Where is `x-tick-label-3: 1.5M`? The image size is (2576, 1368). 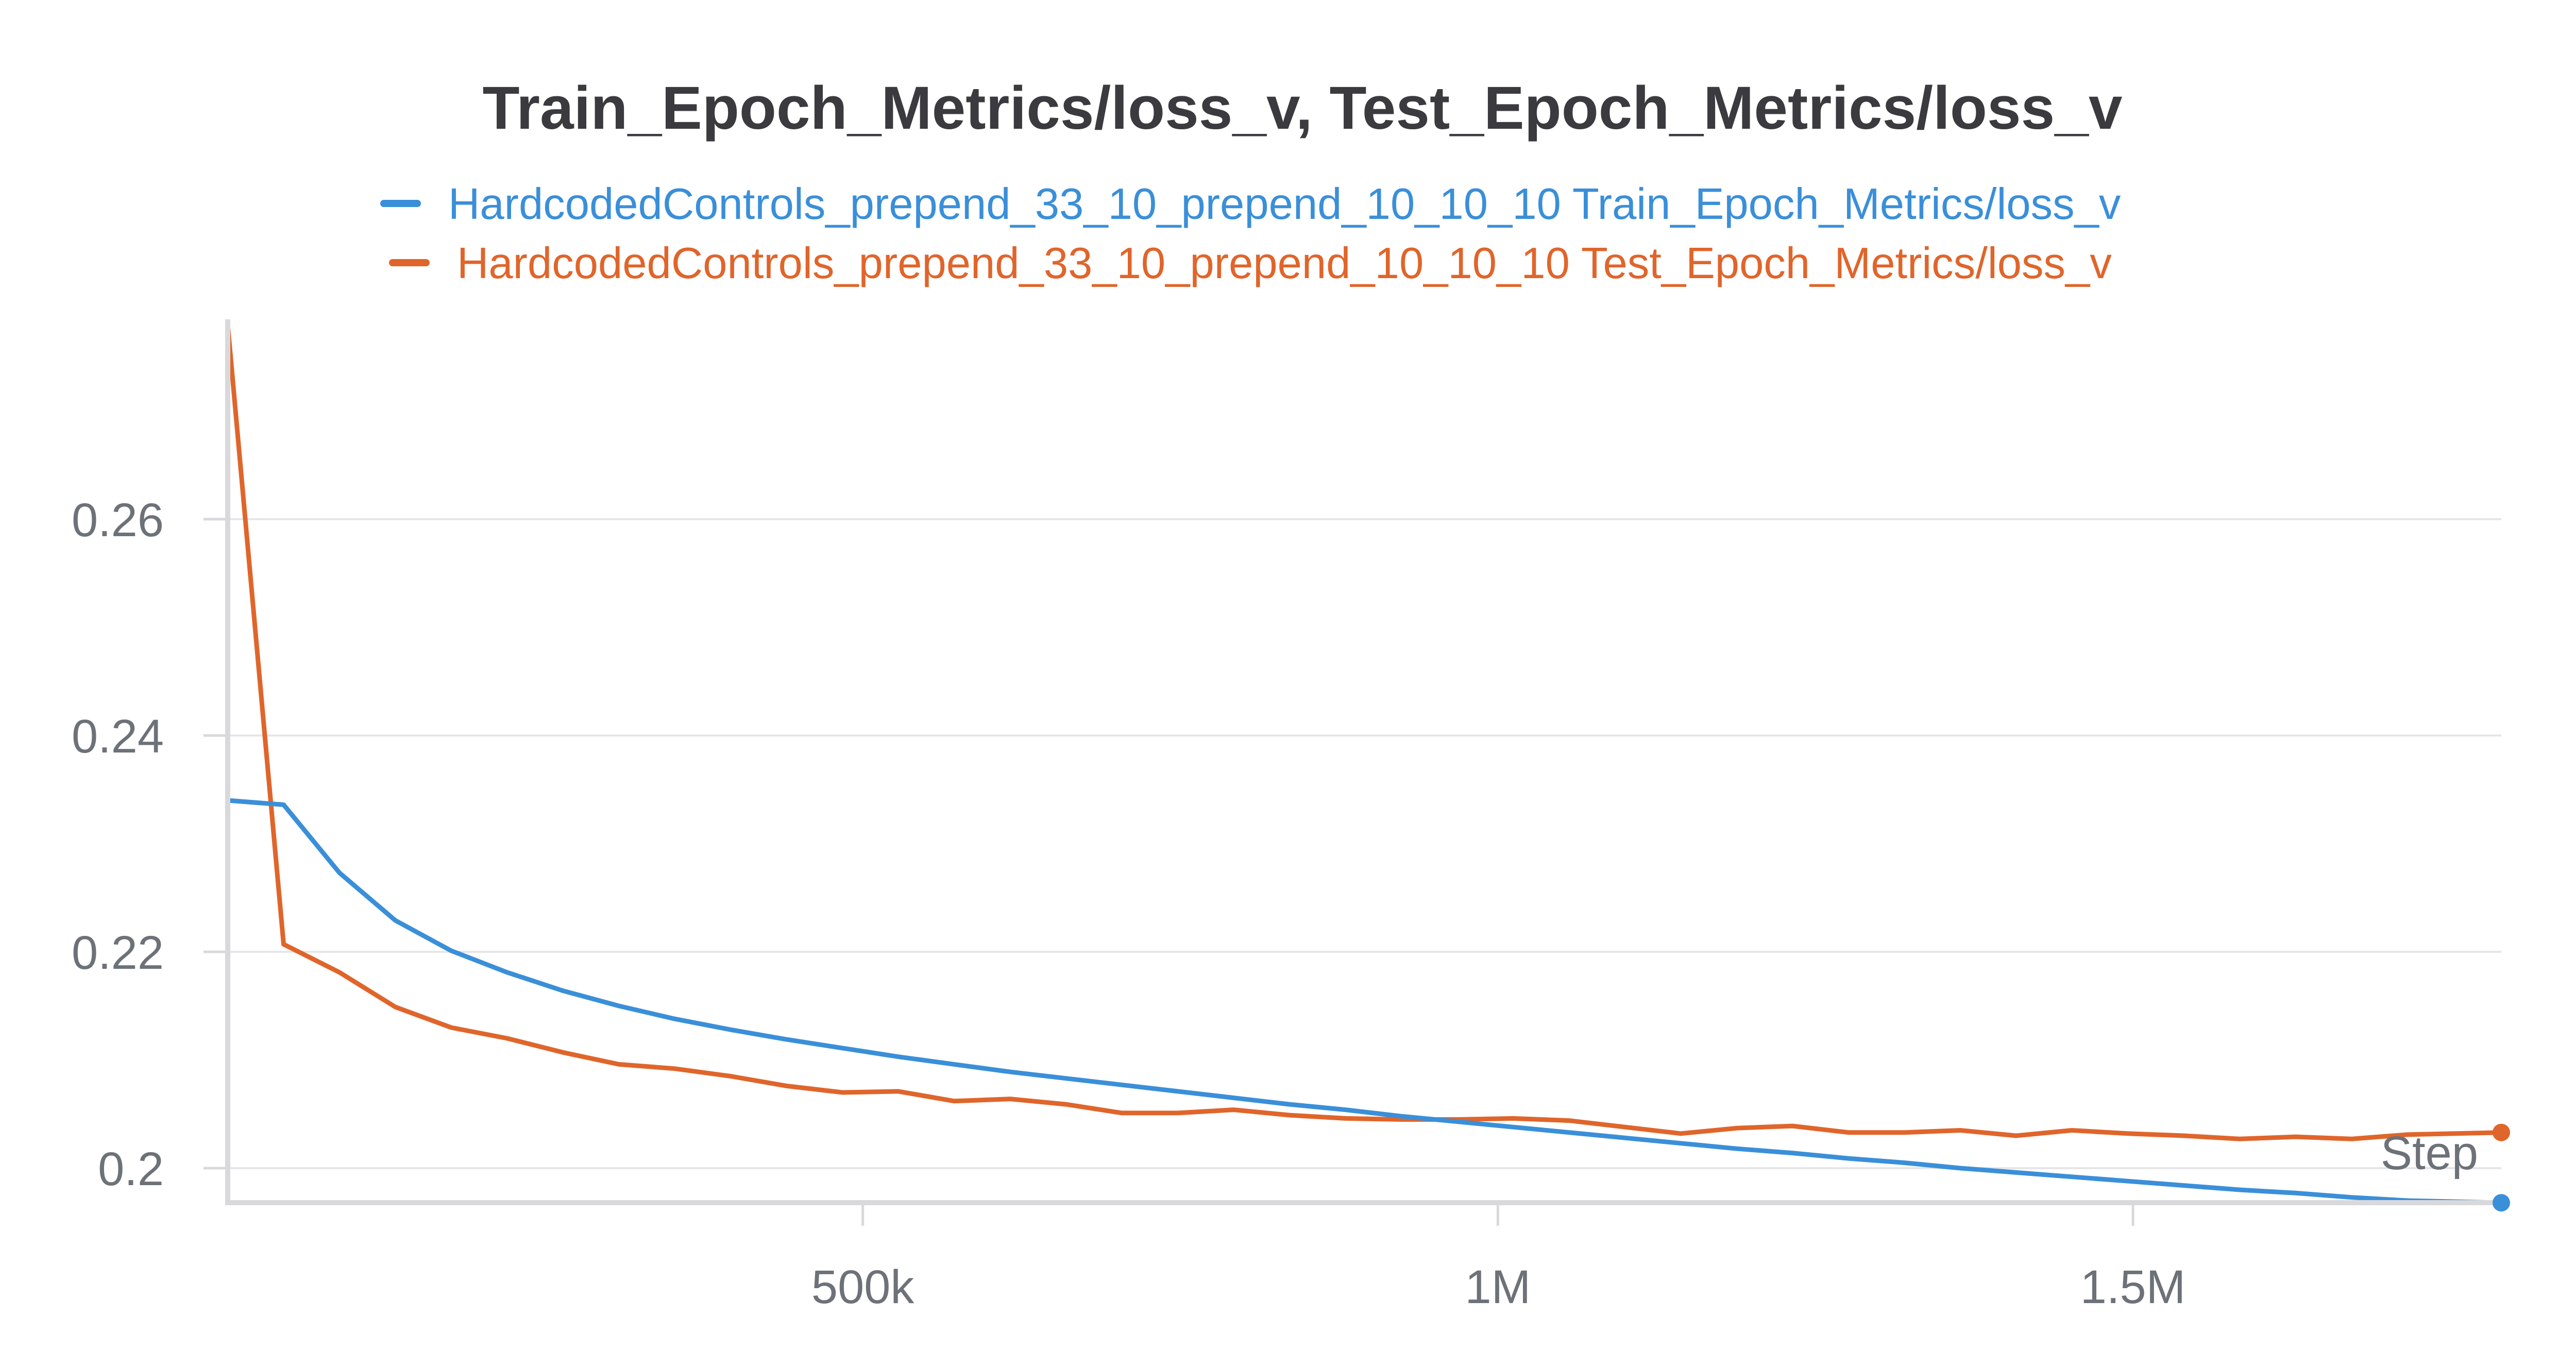 x-tick-label-3: 1.5M is located at coordinates (2133, 1287).